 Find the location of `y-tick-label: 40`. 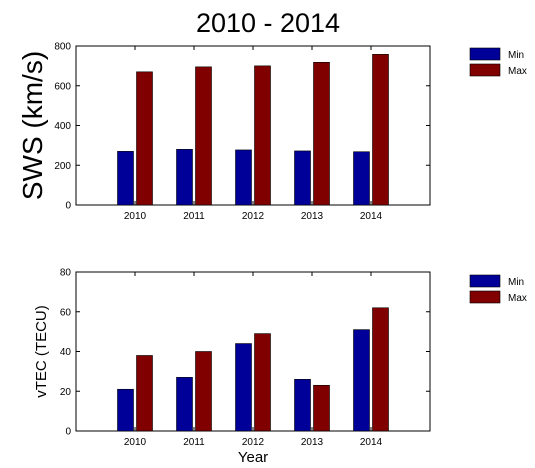

y-tick-label: 40 is located at coordinates (66, 352).